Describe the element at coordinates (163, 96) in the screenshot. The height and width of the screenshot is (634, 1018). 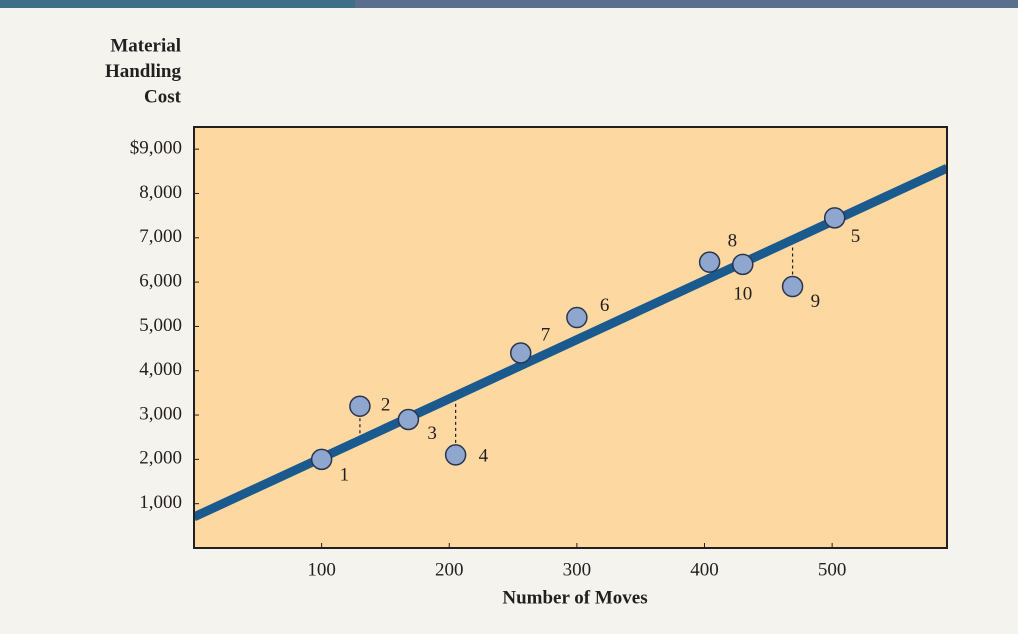
I see `y-axis-label: Cost` at that location.